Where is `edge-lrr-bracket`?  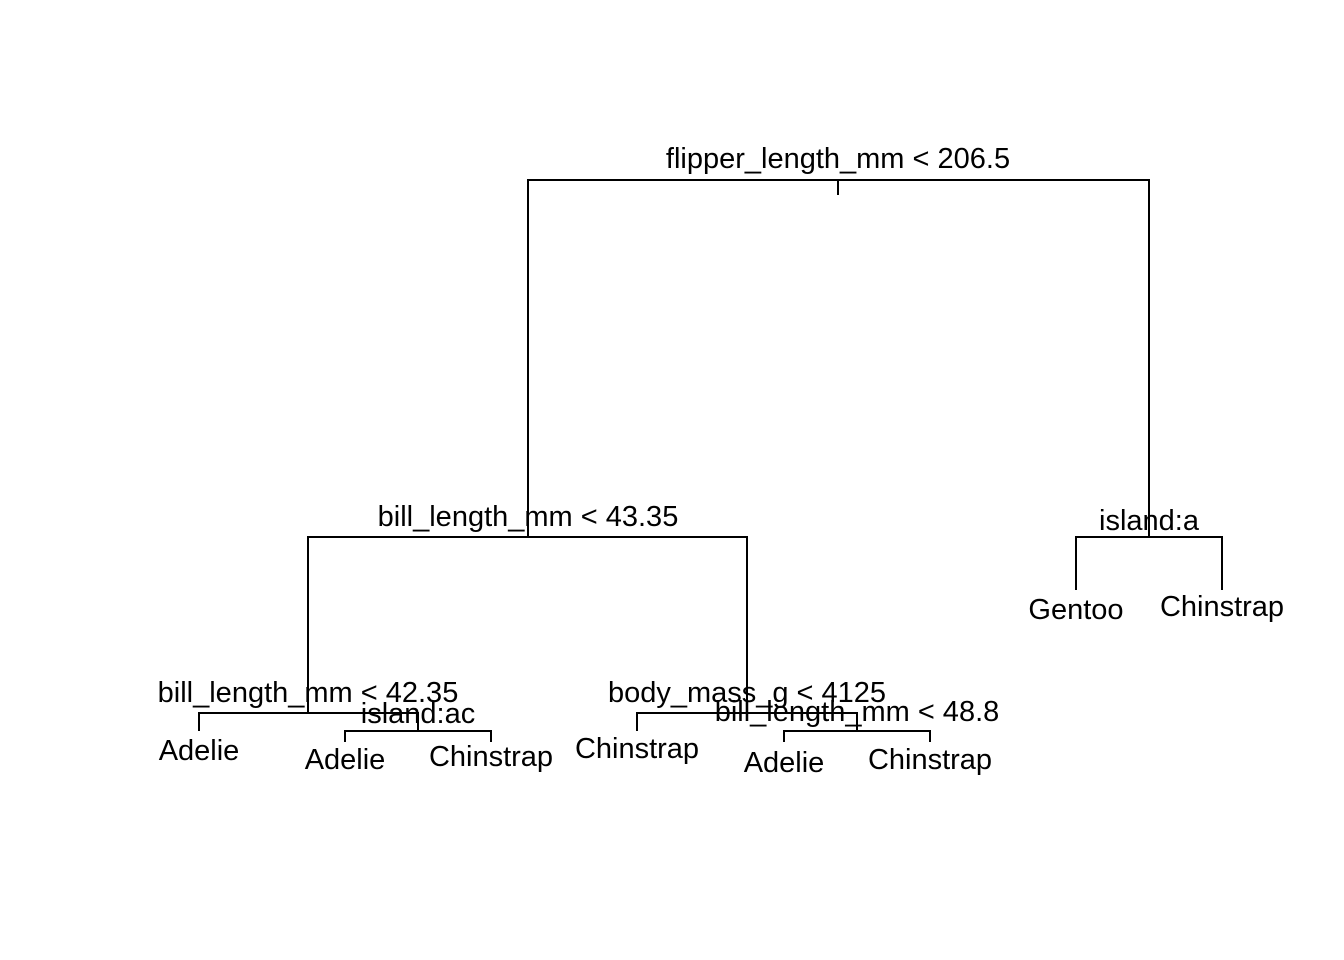 edge-lrr-bracket is located at coordinates (857, 736).